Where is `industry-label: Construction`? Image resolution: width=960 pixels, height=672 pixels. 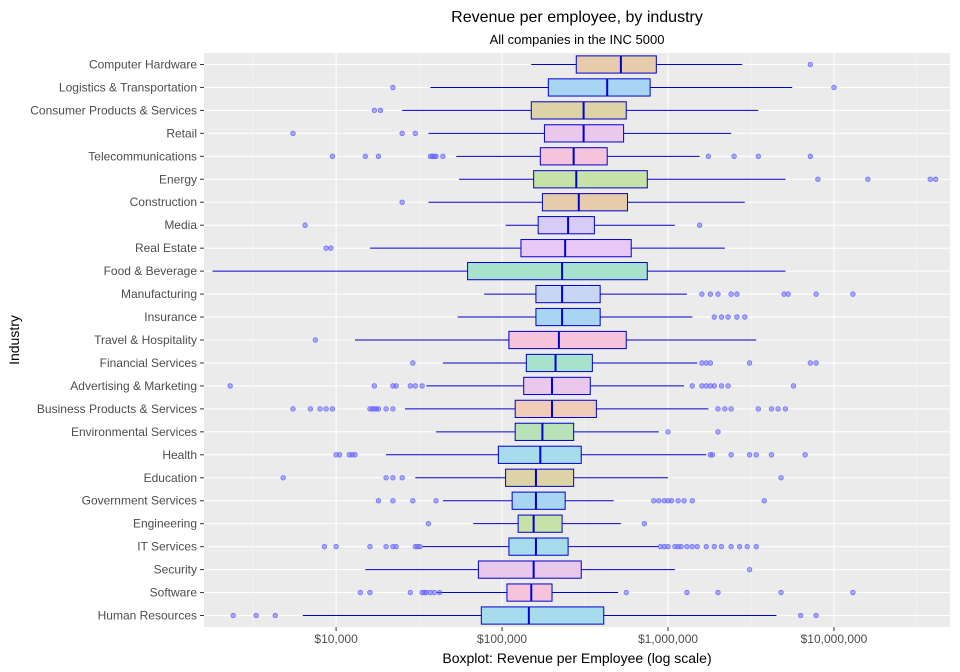
industry-label: Construction is located at coordinates (163, 202).